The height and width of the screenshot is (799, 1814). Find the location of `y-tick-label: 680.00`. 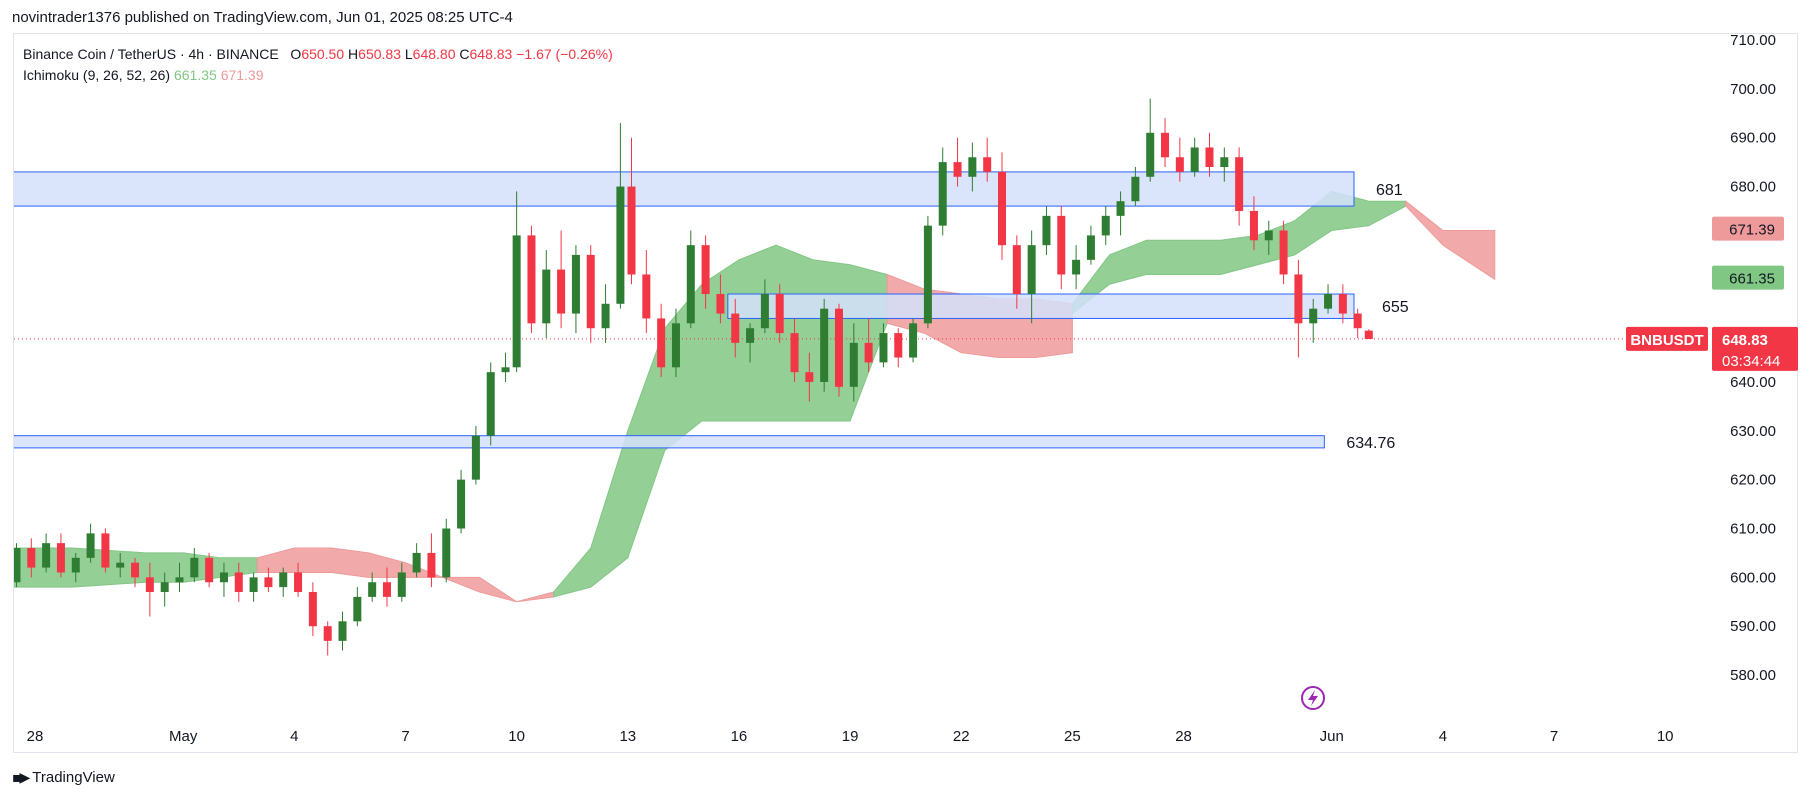

y-tick-label: 680.00 is located at coordinates (1753, 187).